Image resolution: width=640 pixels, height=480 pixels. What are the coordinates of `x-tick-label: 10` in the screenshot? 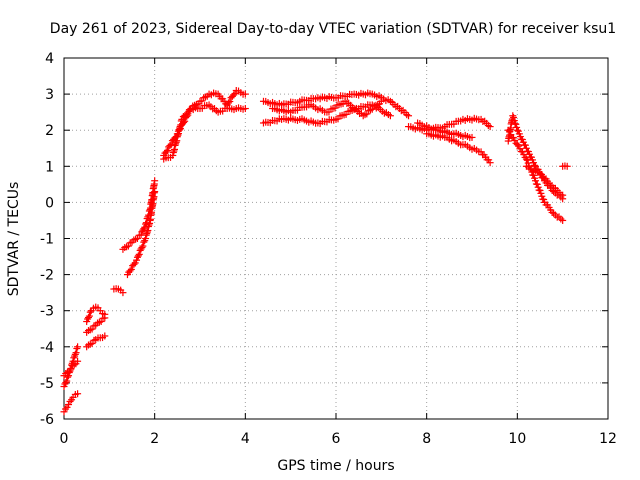 It's located at (517, 439).